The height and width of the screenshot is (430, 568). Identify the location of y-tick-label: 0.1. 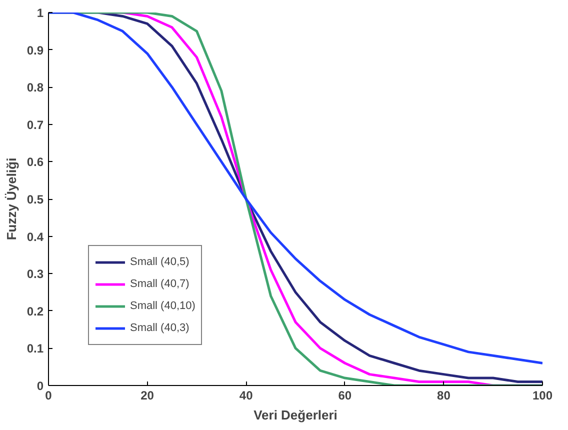
(35, 349).